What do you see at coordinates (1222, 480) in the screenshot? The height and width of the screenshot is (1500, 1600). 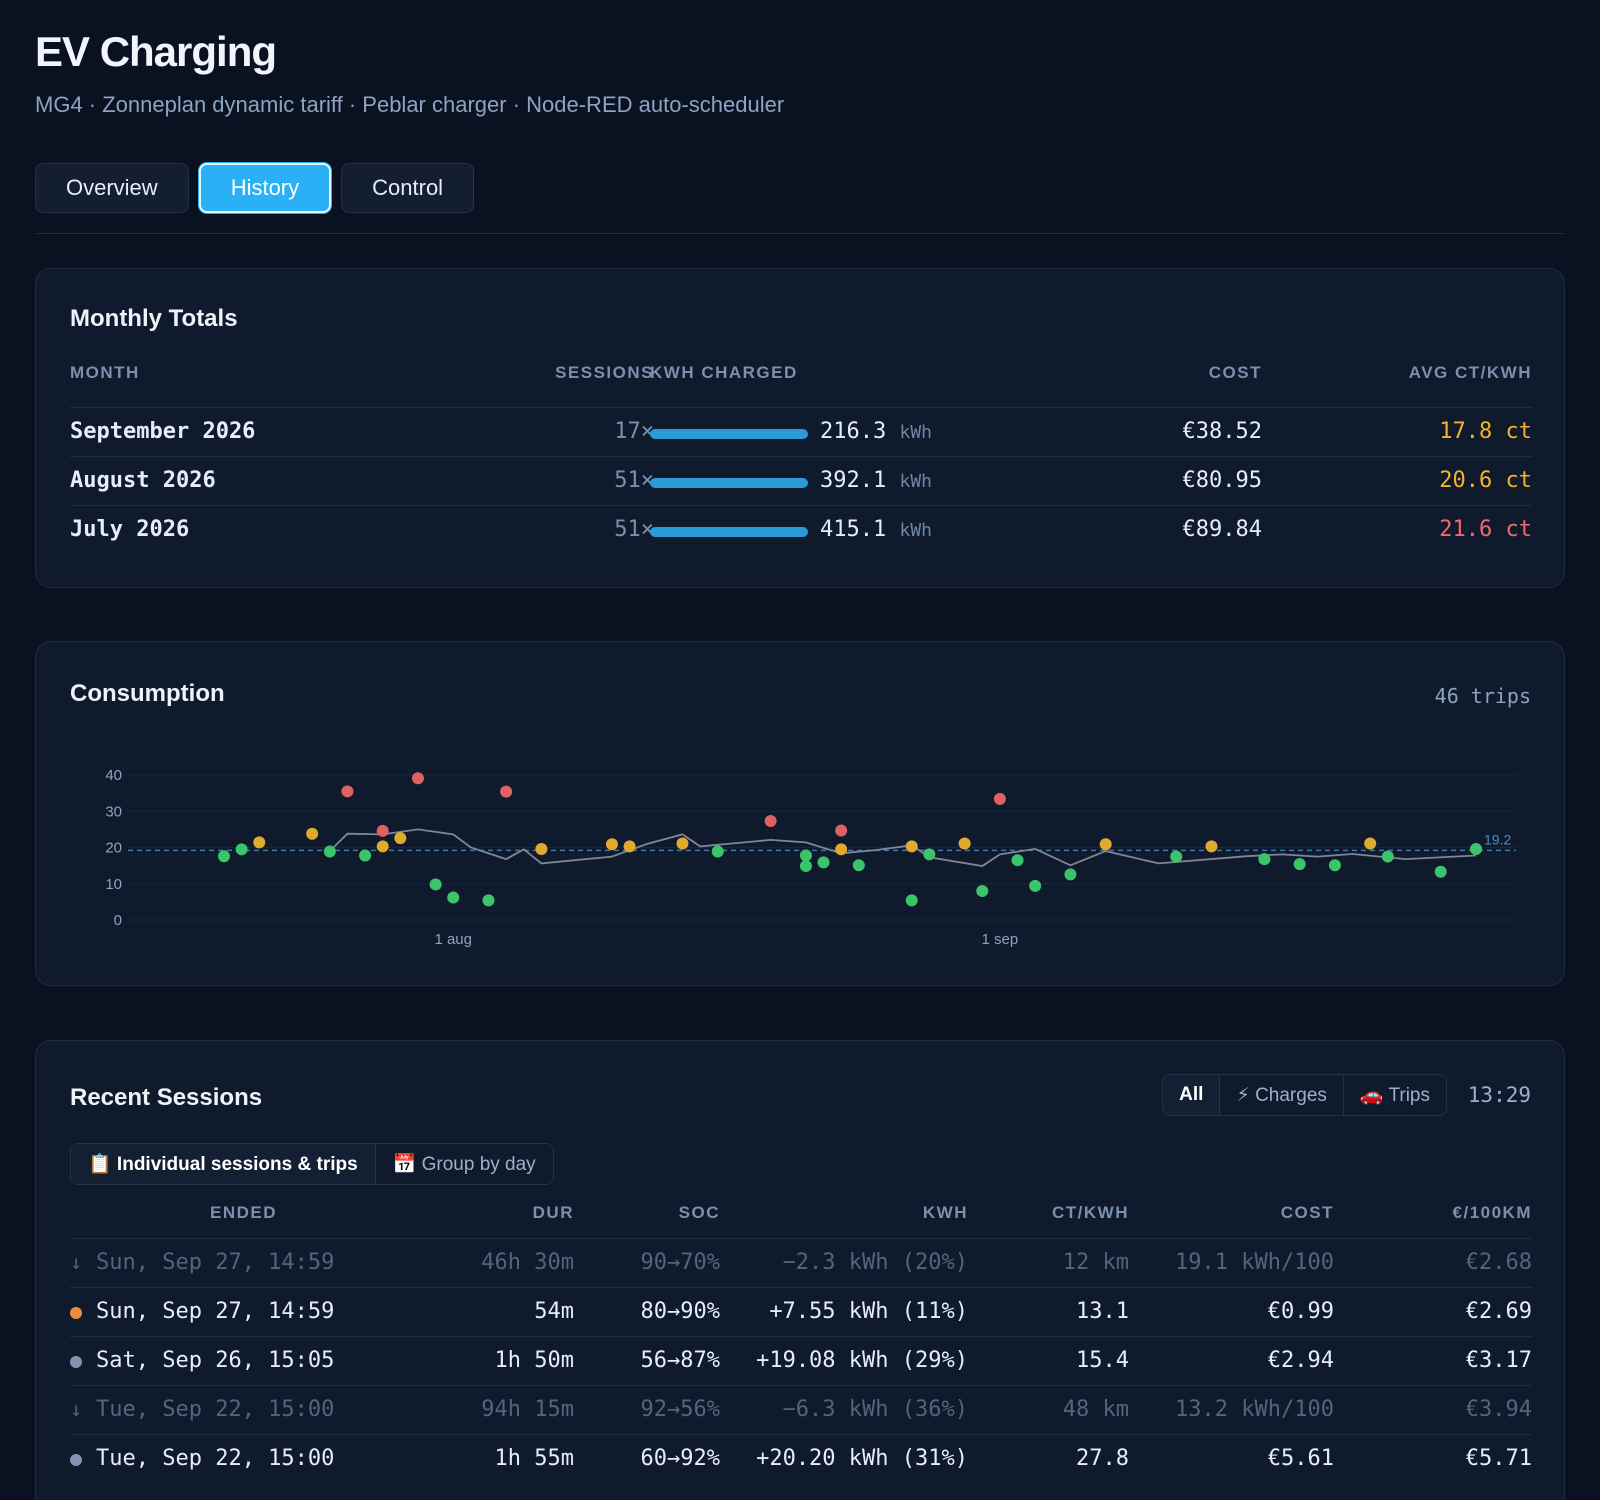 I see `cost-cell: €80.95` at bounding box center [1222, 480].